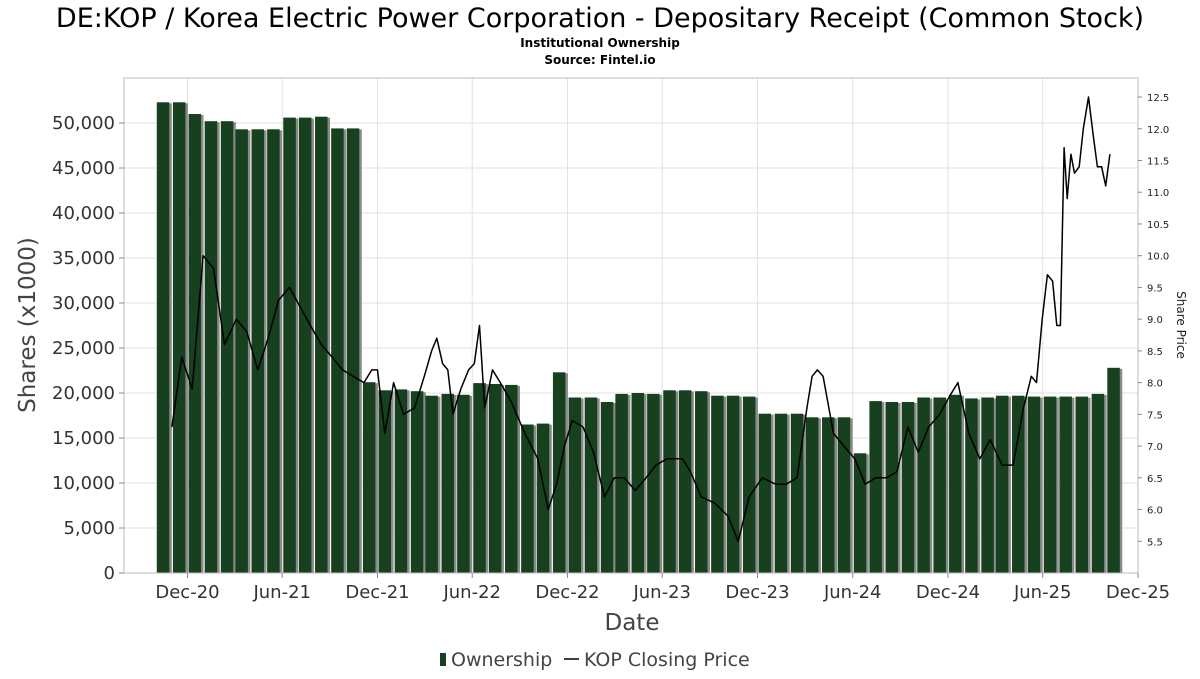 The height and width of the screenshot is (679, 1200). What do you see at coordinates (1155, 479) in the screenshot?
I see `y-tick-label-right: 6.5` at bounding box center [1155, 479].